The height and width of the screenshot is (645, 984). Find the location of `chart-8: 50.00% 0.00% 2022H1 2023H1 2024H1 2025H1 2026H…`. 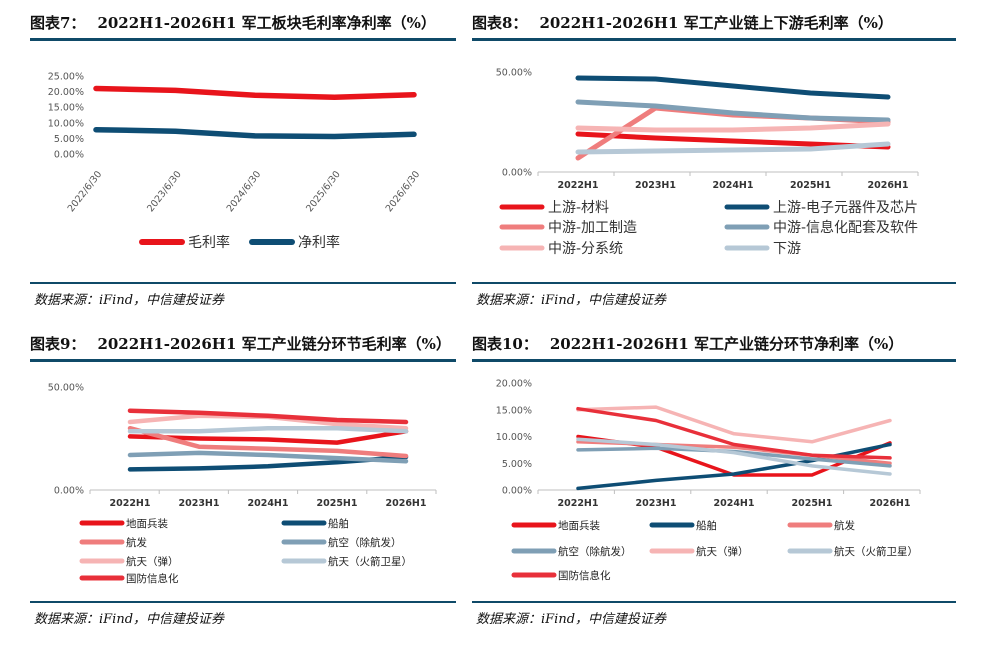

chart-8: 50.00% 0.00% 2022H1 2023H1 2024H1 2025H1 2026H… is located at coordinates (707, 162).